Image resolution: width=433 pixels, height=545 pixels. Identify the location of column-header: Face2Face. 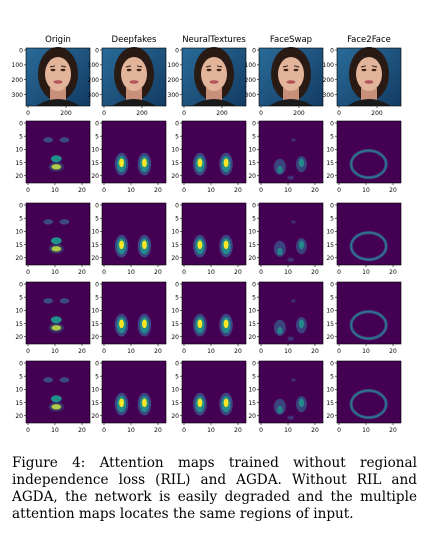
(369, 40).